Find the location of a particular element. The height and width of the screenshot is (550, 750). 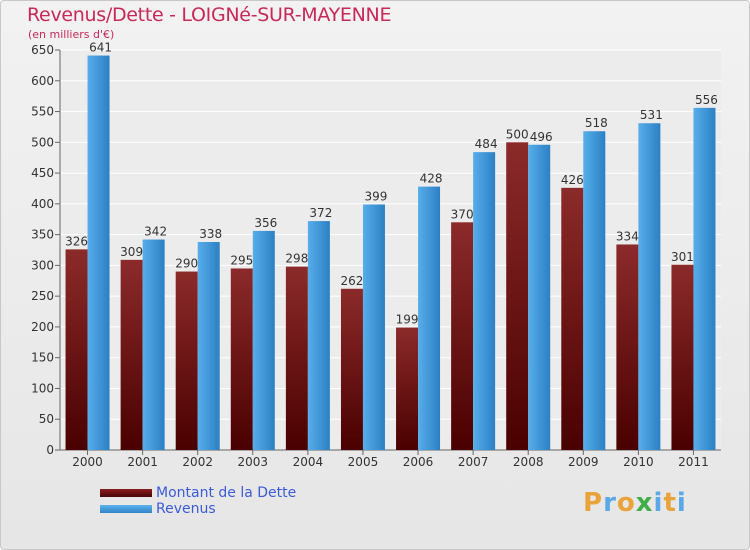

chart-title: Revenus/Dette - LOIGNé-SUR-MAYENNE is located at coordinates (209, 15).